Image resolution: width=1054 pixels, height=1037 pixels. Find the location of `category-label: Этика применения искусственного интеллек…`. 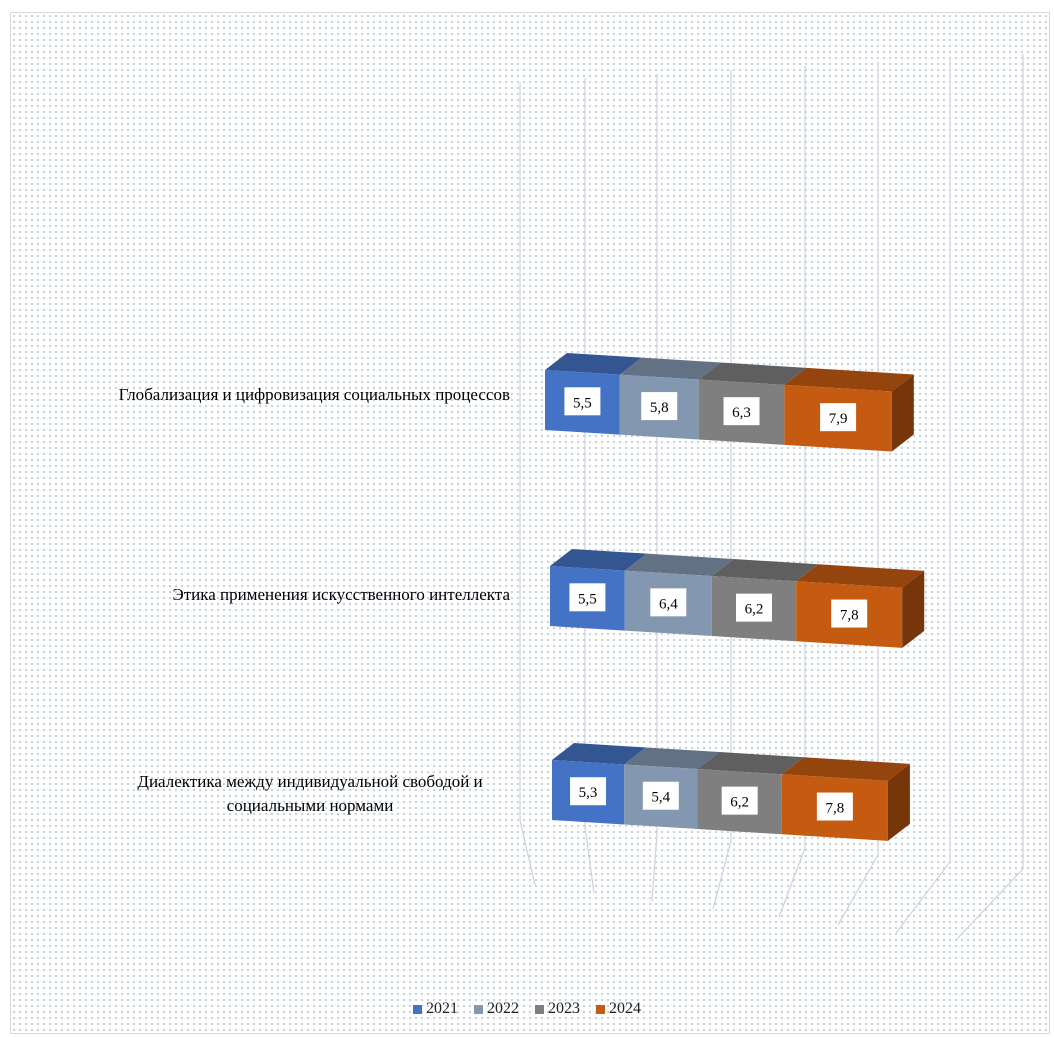

category-label: Этика применения искусственного интеллек… is located at coordinates (341, 594).